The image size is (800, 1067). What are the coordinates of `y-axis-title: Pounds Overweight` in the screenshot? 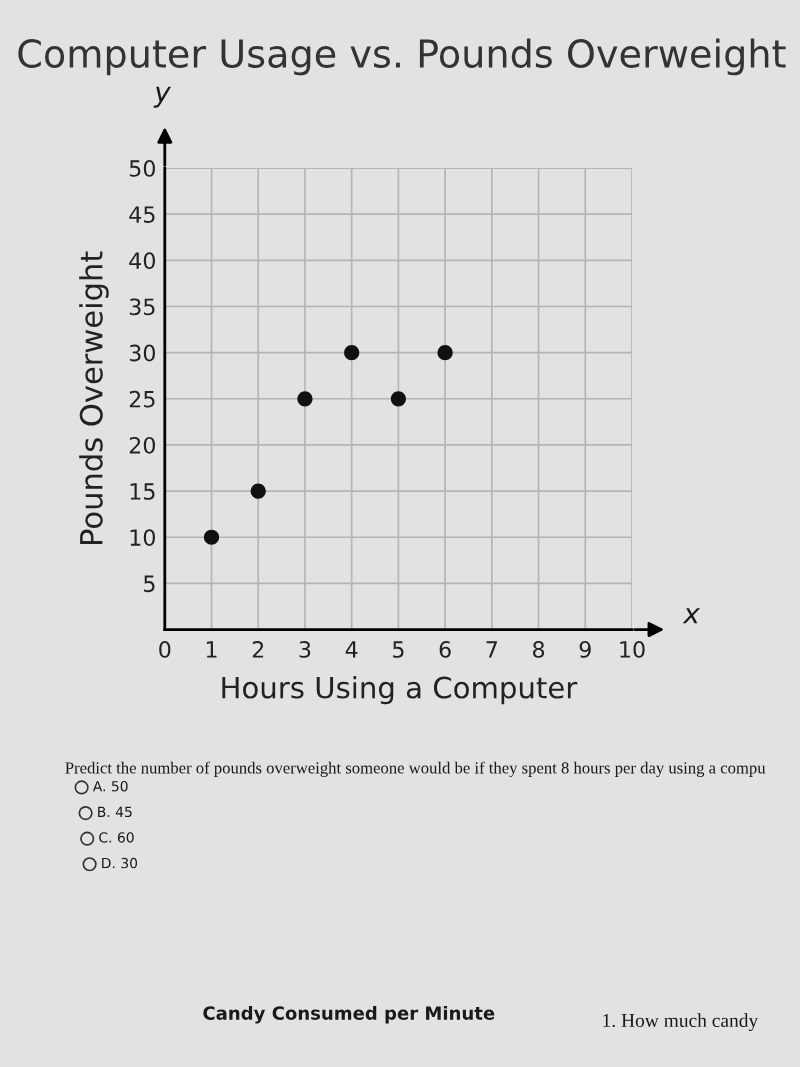 It's located at (94, 397).